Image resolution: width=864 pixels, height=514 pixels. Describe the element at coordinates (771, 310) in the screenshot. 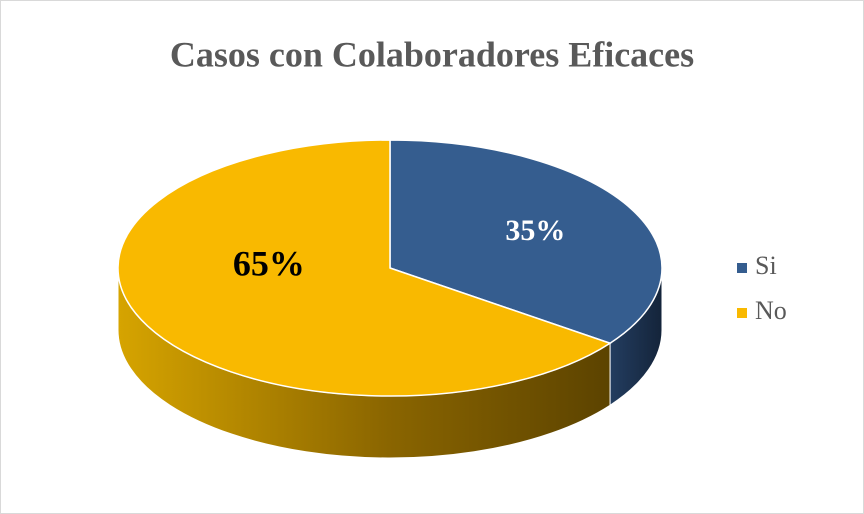

I see `legend-label: No` at that location.